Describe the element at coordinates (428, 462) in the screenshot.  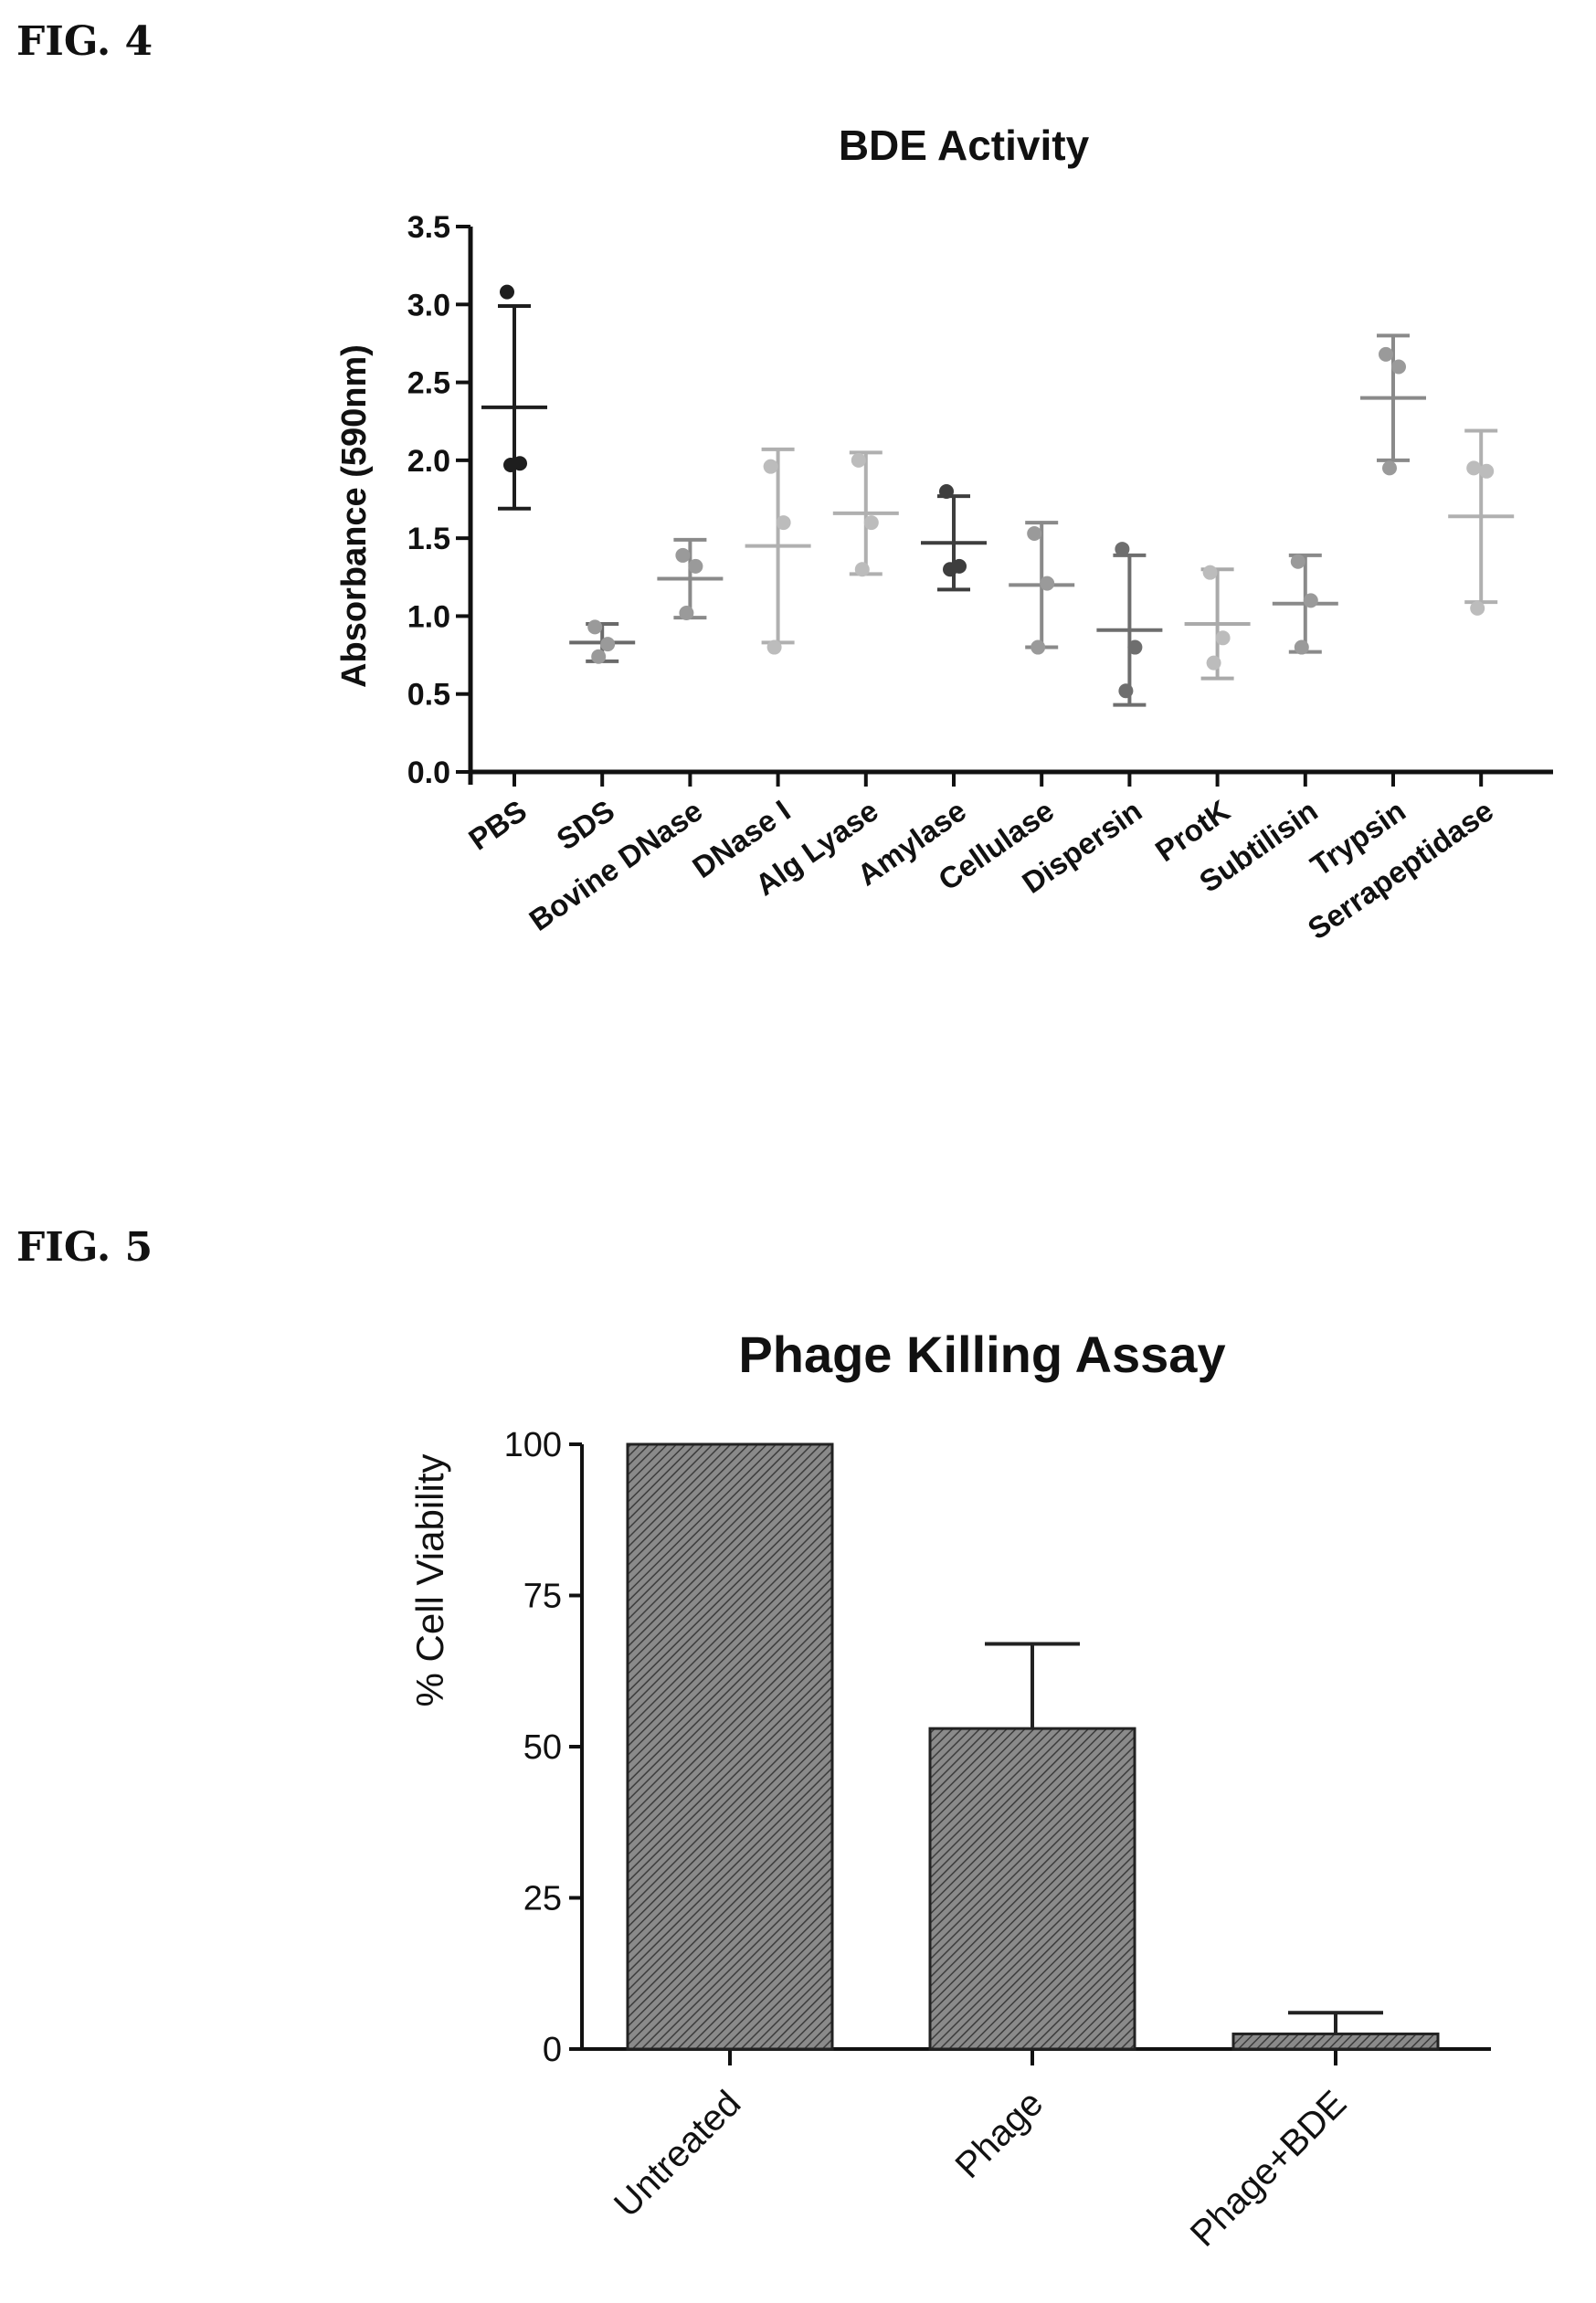
I see `y-tick-label: 2.0` at that location.